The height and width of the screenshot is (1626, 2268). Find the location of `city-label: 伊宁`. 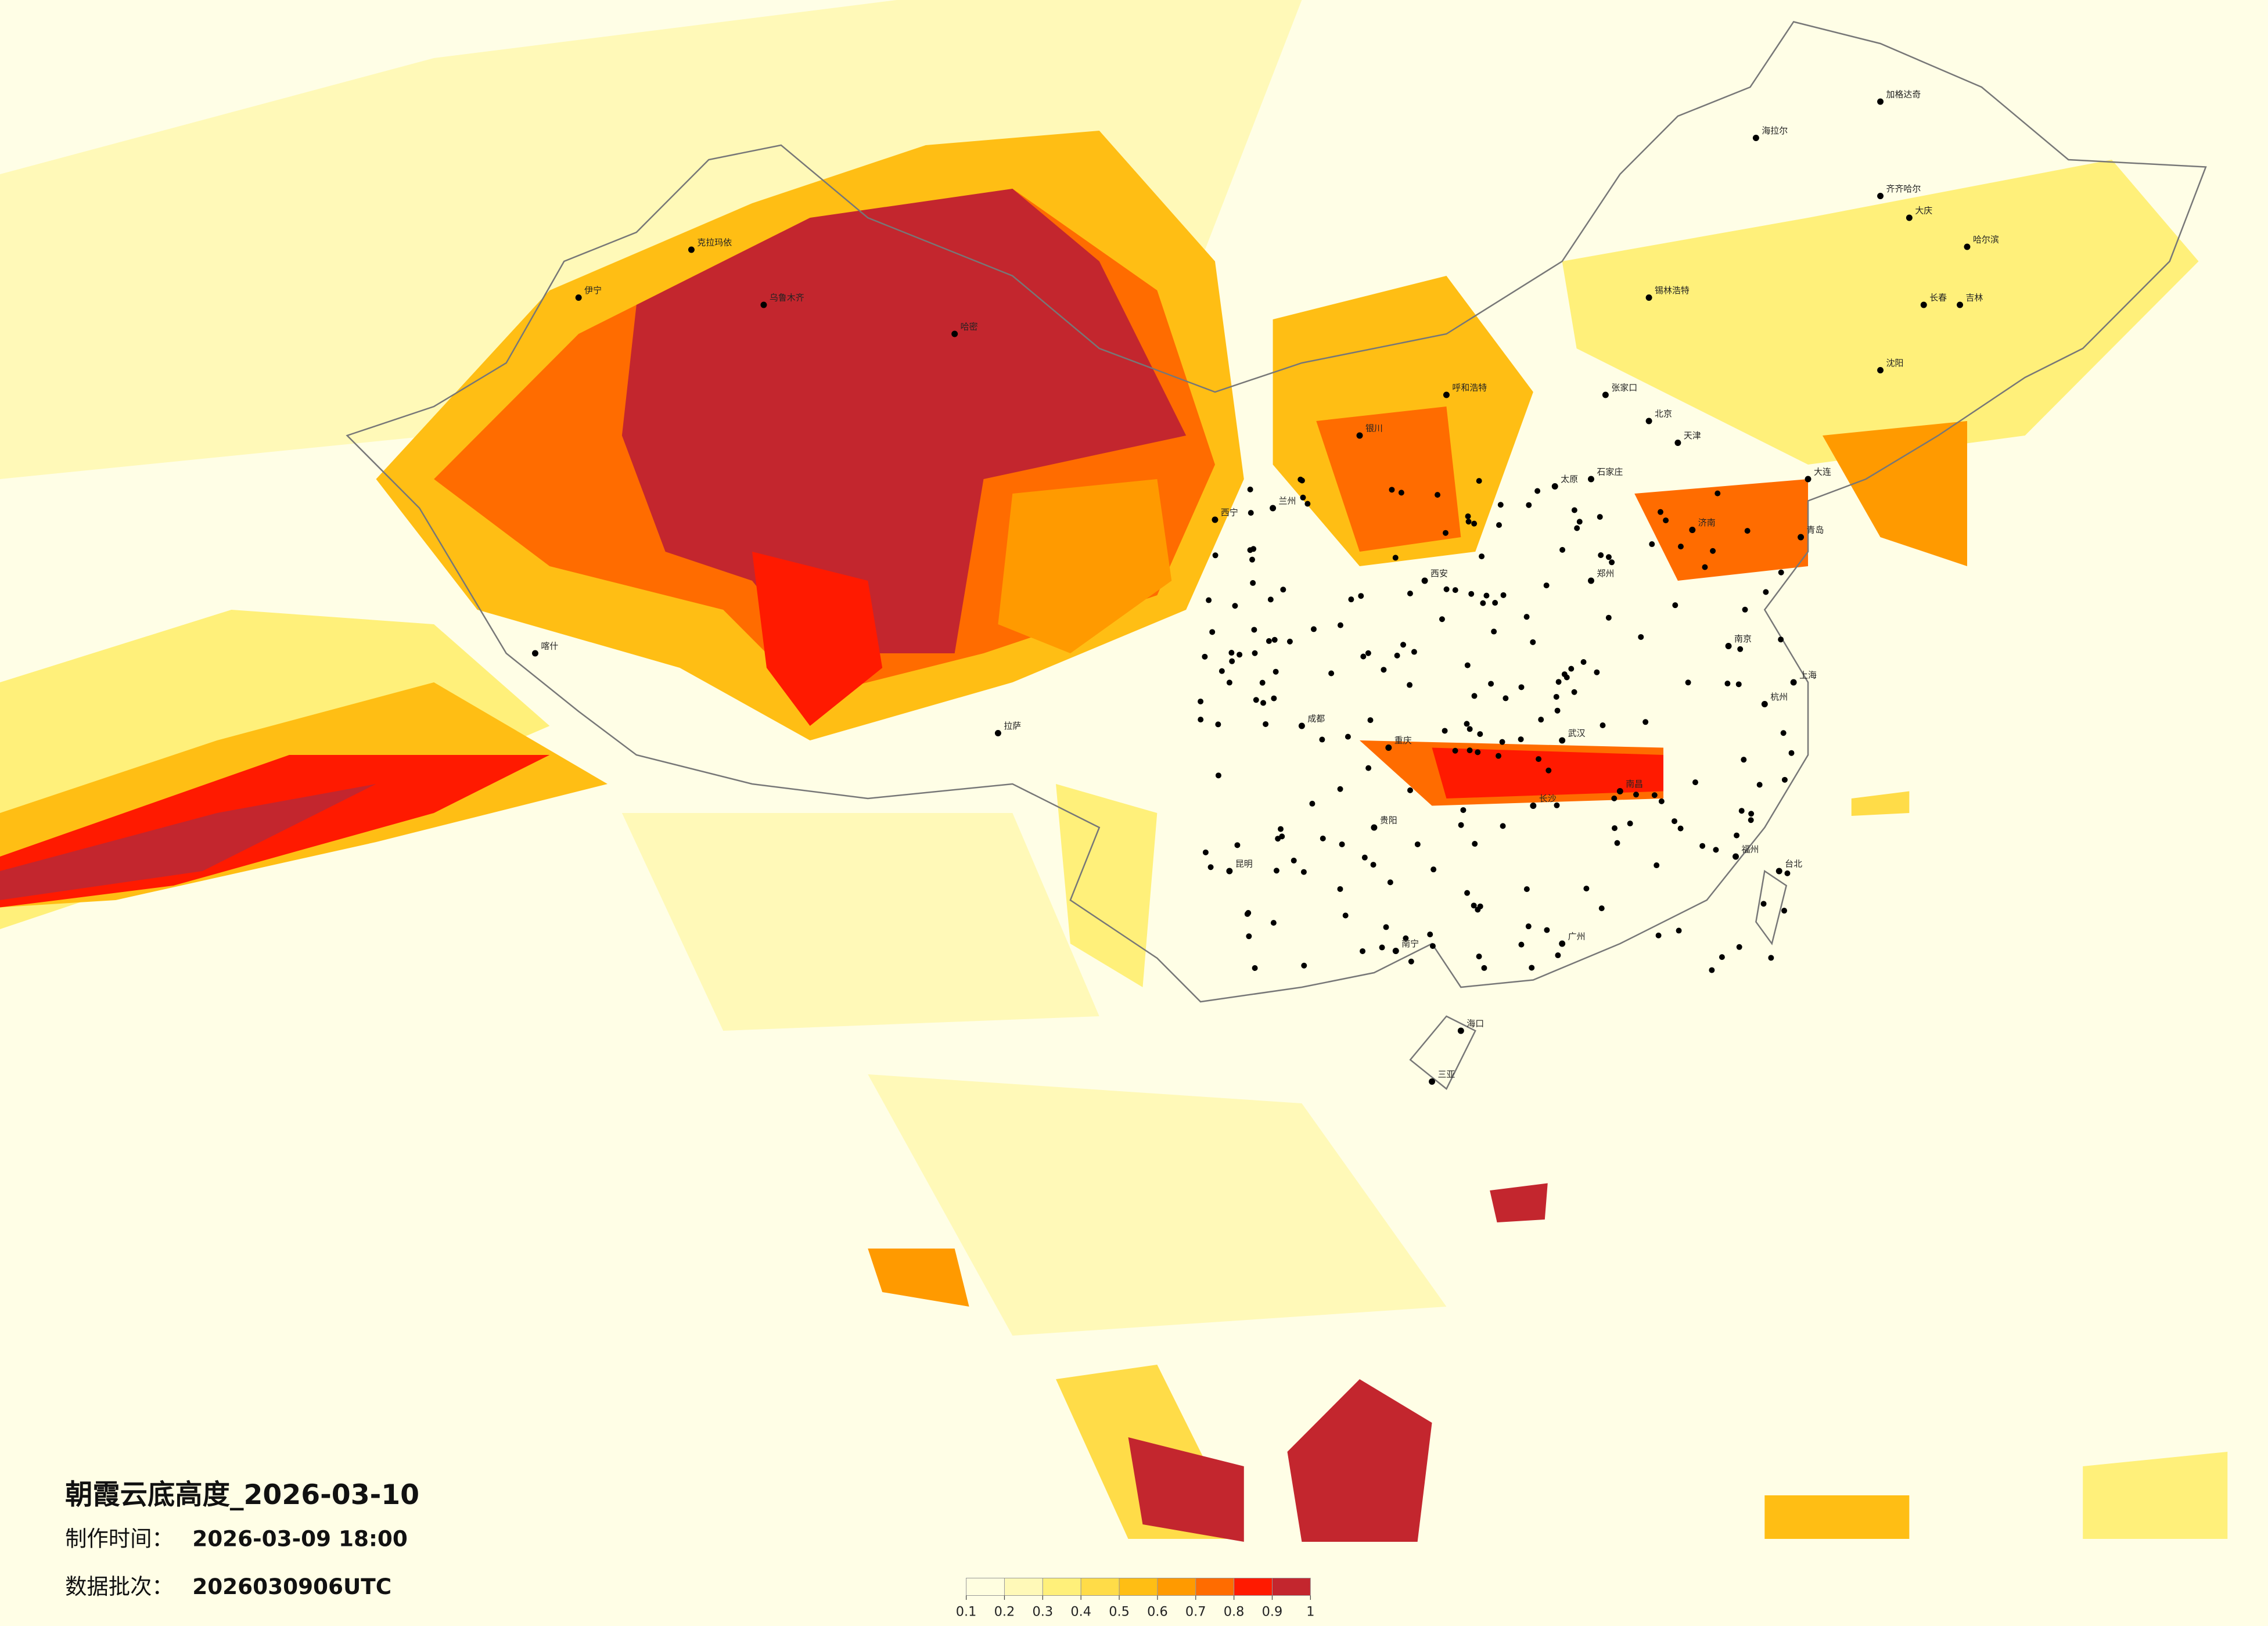

city-label: 伊宁 is located at coordinates (593, 290).